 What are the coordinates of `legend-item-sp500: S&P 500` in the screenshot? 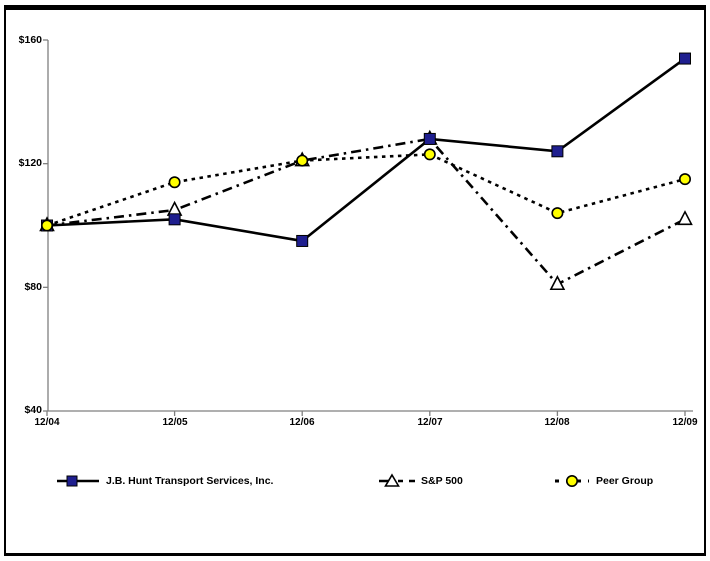 It's located at (421, 481).